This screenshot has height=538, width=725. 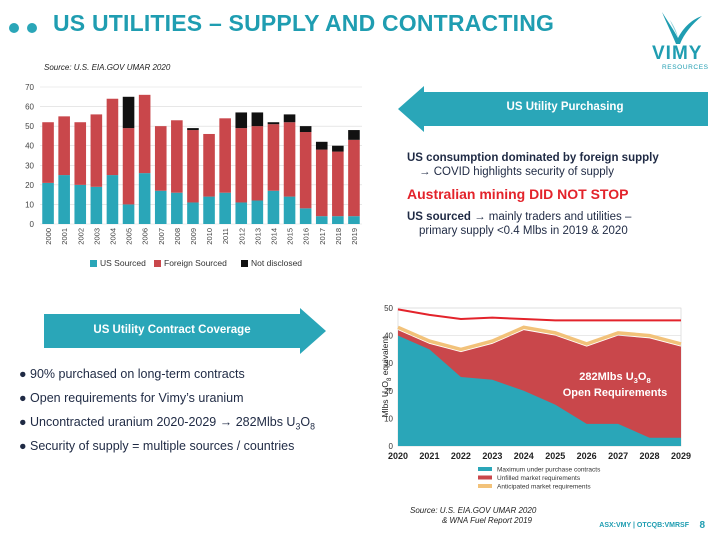 What do you see at coordinates (518, 194) in the screenshot?
I see `purchasing-red-heading: Australian mining DID NOT STOP` at bounding box center [518, 194].